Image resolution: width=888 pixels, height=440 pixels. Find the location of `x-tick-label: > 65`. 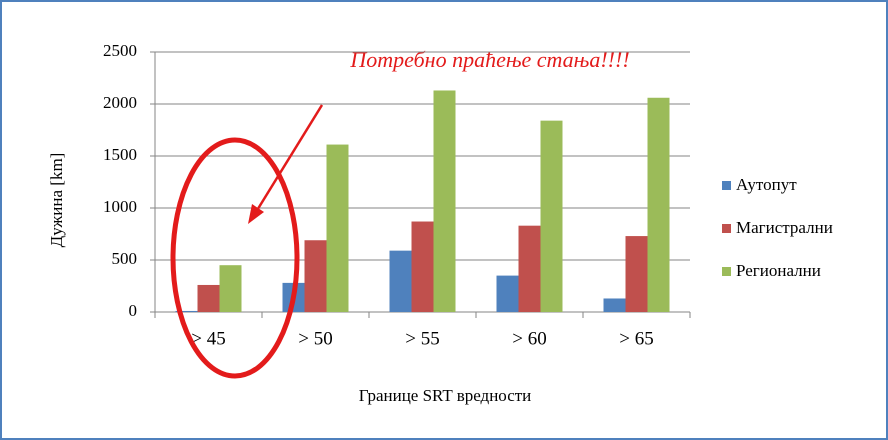

x-tick-label: > 65 is located at coordinates (636, 338).